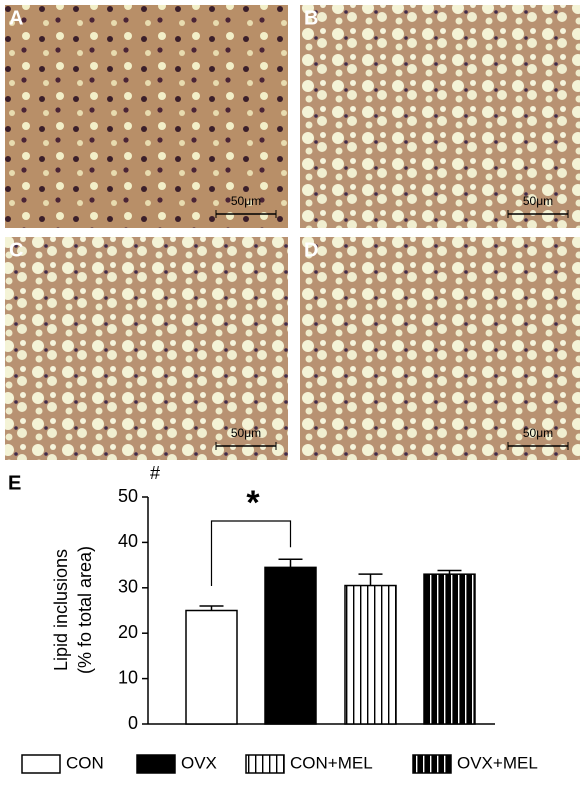 This screenshot has width=582, height=799. I want to click on panel-label: D, so click(311, 250).